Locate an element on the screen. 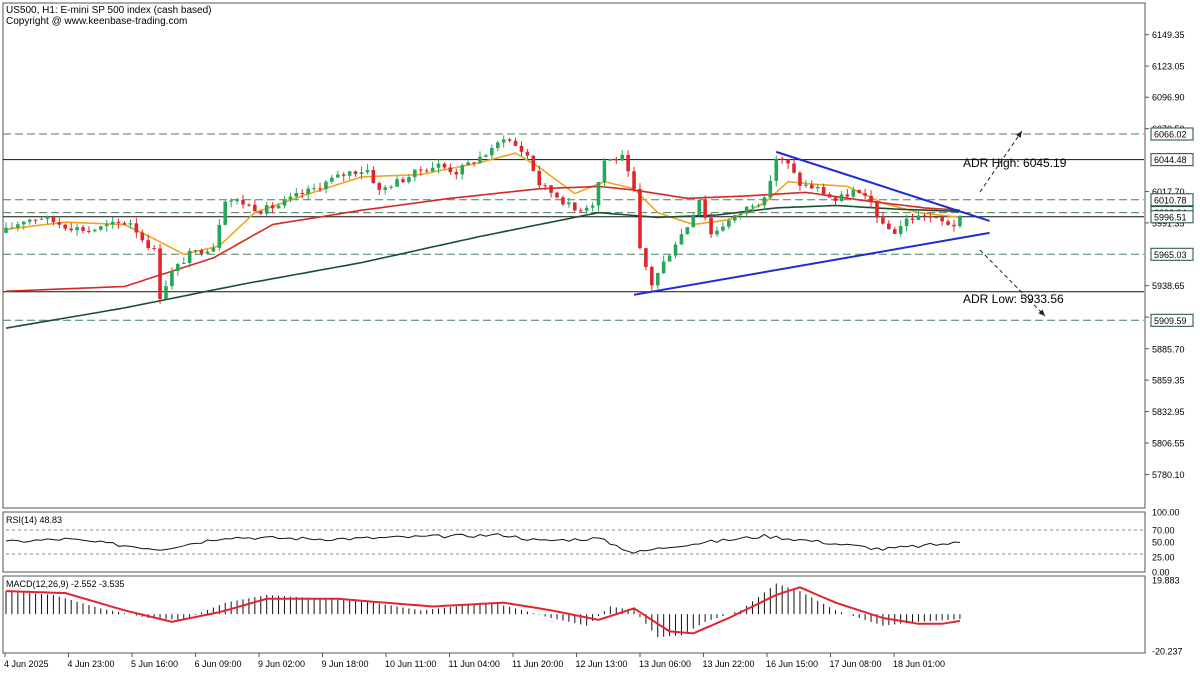 This screenshot has height=680, width=1200. price-tick-label: 6123.05 is located at coordinates (1168, 67).